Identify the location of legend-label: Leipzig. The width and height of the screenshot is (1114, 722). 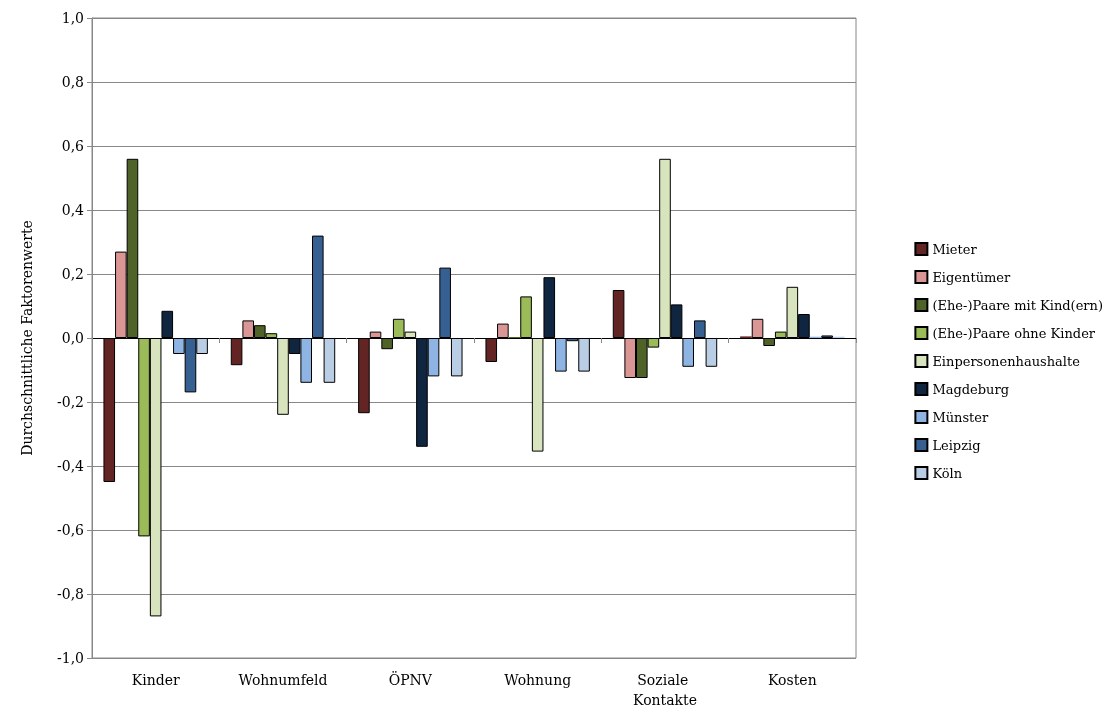
(956, 445).